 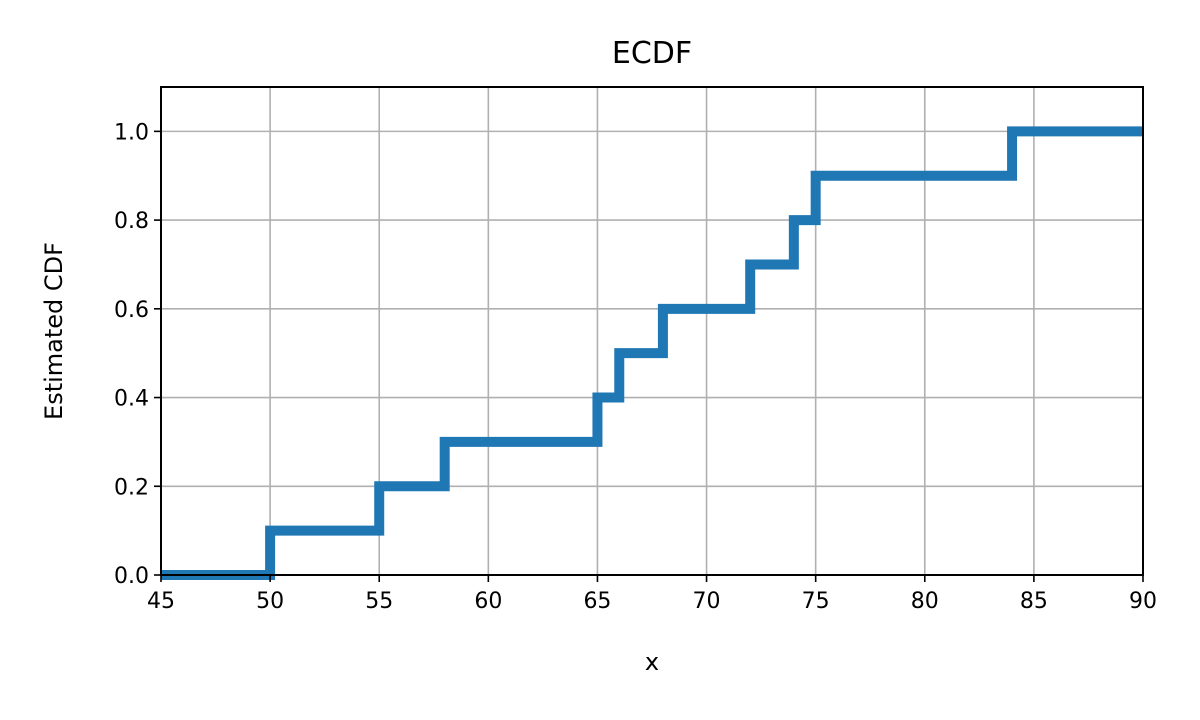 I want to click on x-axis-label: x, so click(x=652, y=662).